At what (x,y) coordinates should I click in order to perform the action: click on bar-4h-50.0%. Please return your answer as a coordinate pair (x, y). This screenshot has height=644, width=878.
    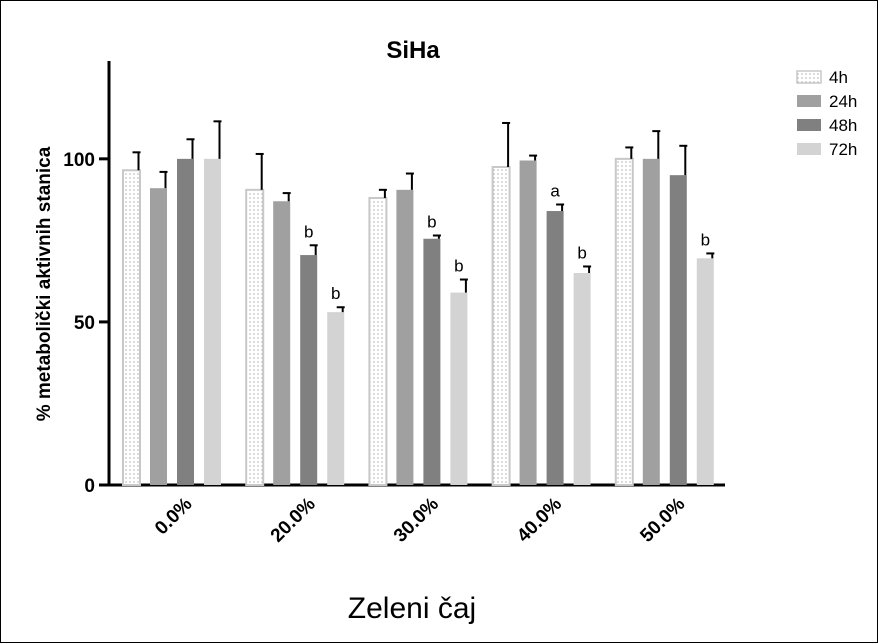
    Looking at the image, I should click on (624, 321).